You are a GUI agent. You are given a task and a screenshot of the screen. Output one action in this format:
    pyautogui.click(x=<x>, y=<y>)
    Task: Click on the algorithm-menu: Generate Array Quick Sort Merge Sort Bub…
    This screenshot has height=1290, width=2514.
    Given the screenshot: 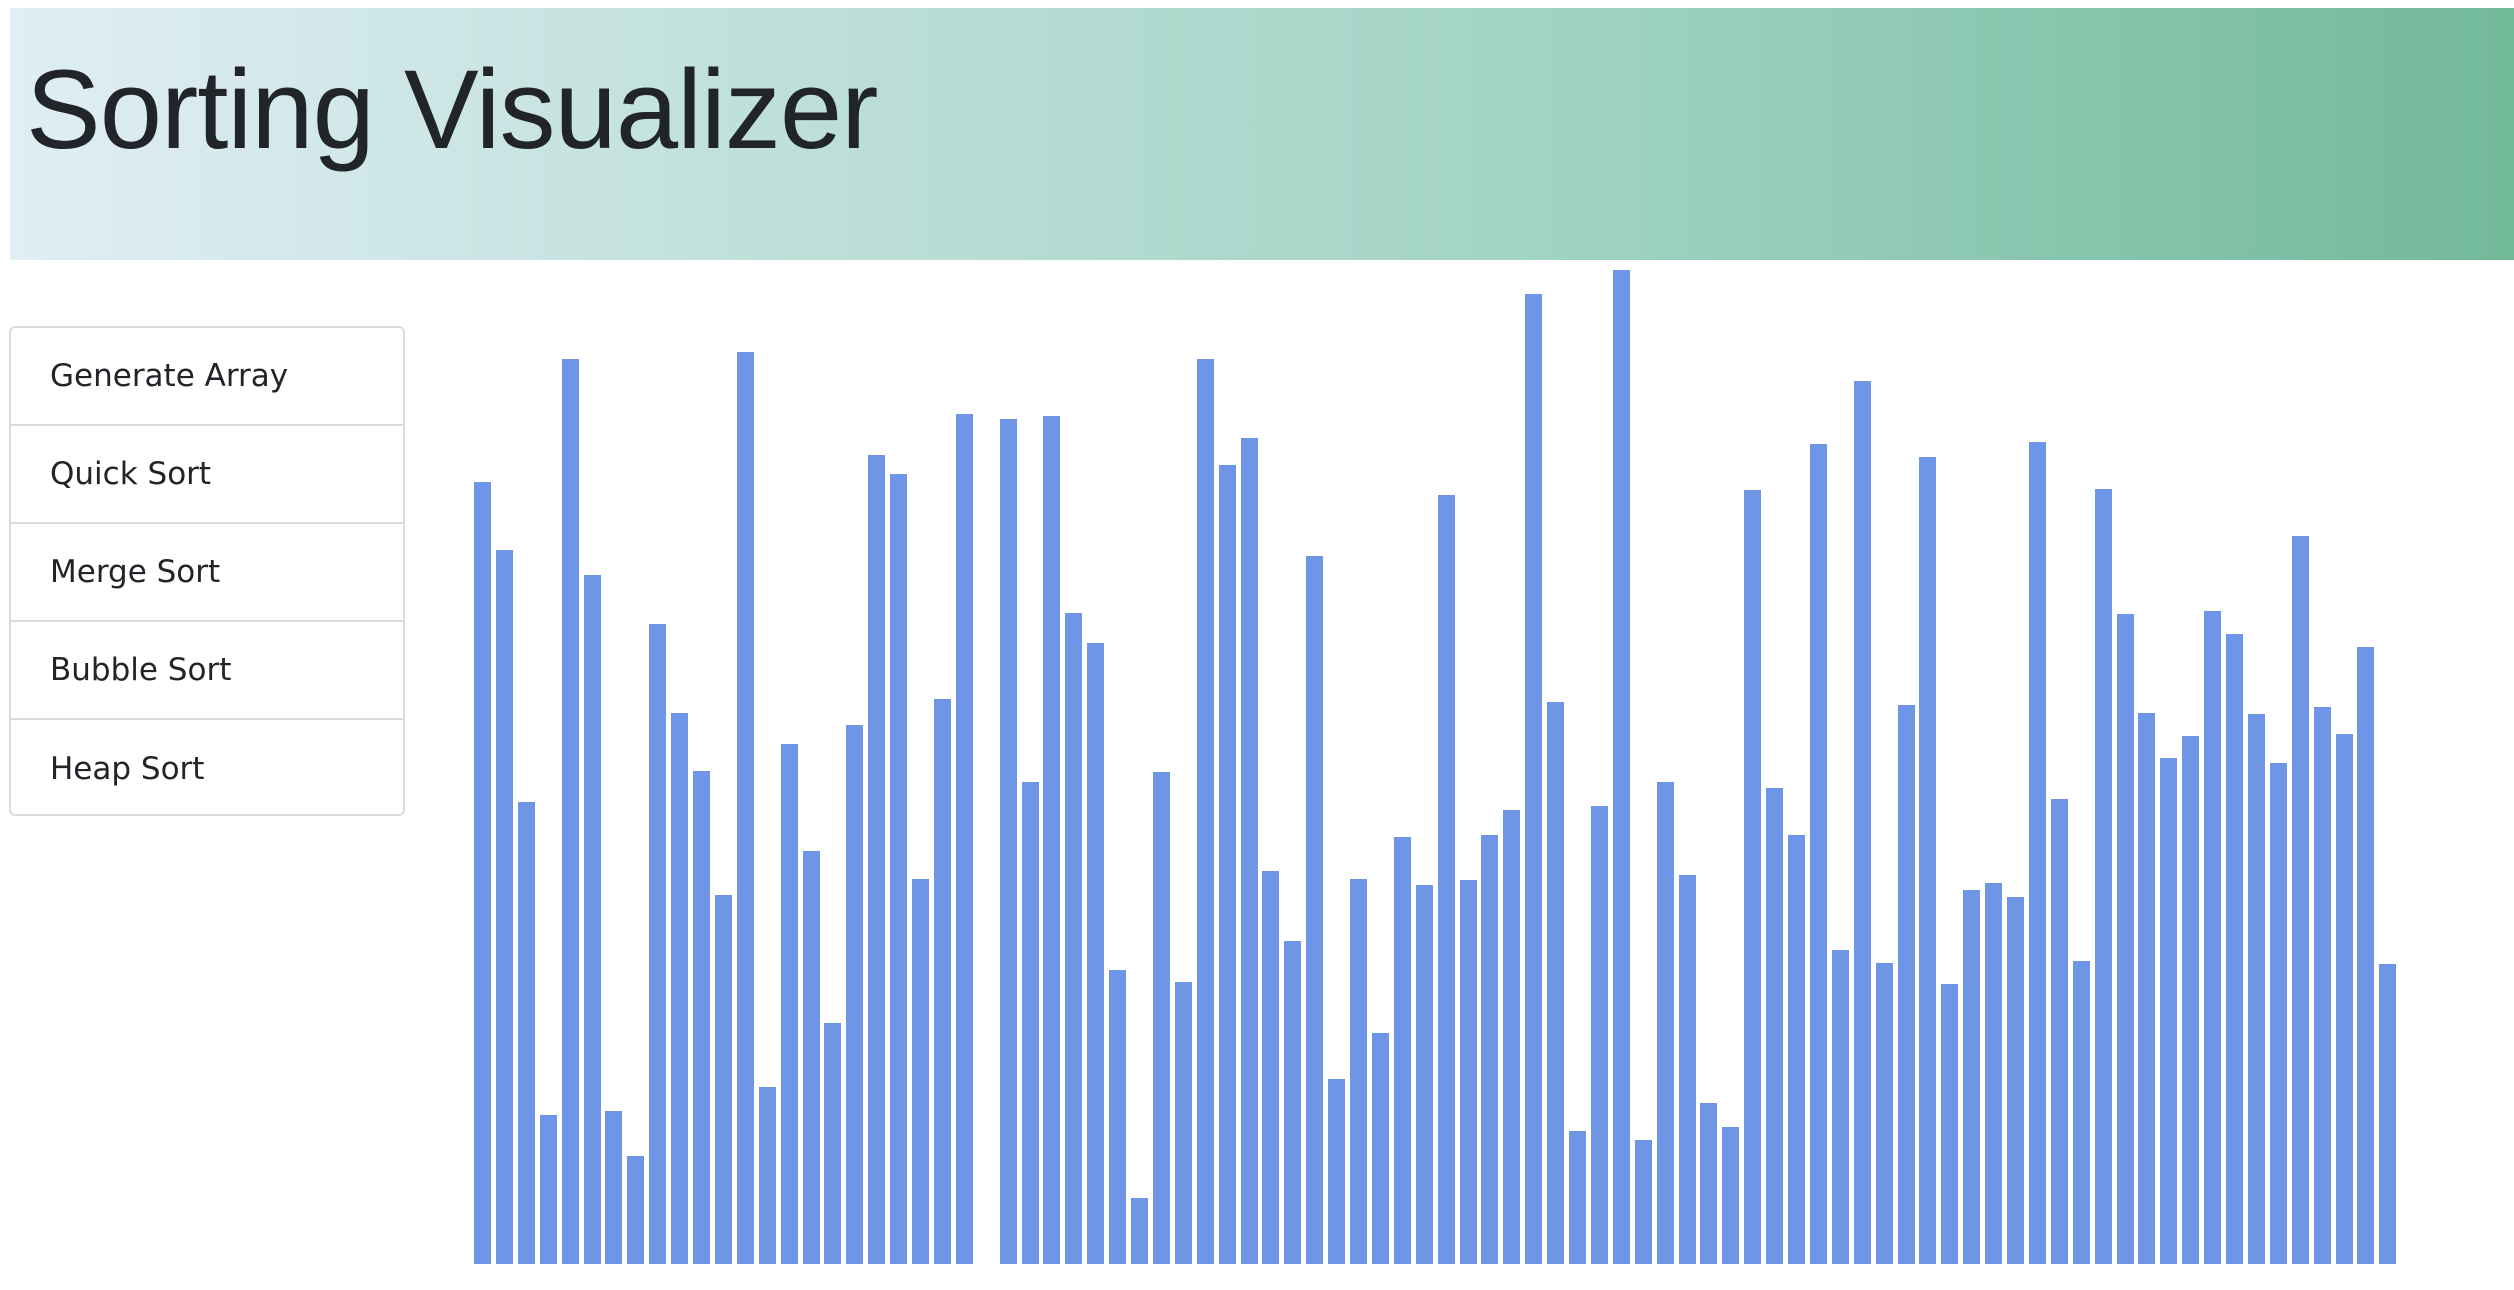 What is the action you would take?
    pyautogui.click(x=207, y=571)
    